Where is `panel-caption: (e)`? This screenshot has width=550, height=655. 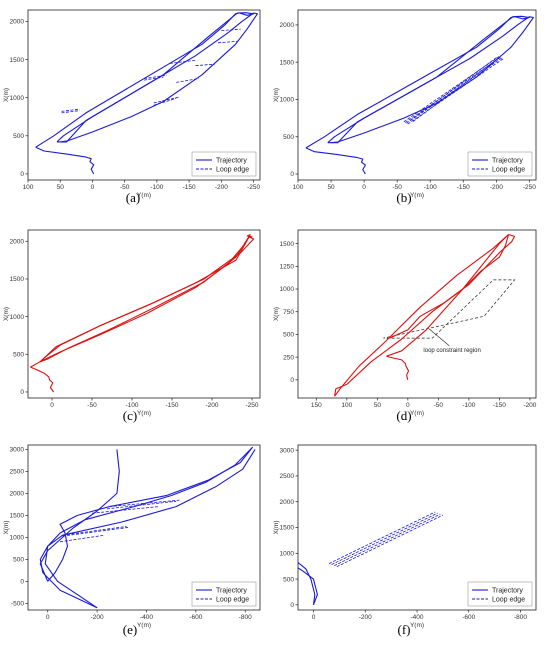 panel-caption: (e) is located at coordinates (130, 629).